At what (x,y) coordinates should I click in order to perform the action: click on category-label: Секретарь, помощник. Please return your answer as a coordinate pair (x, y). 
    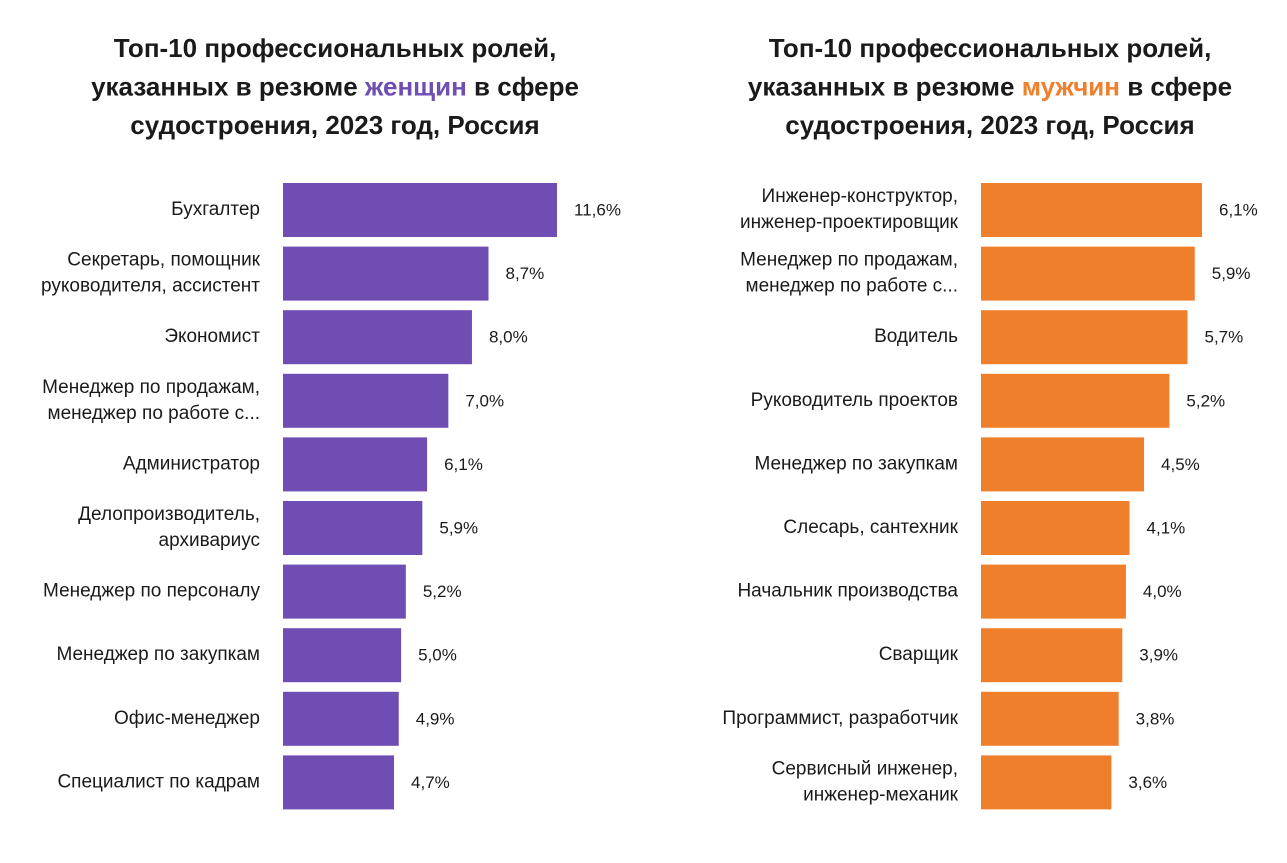
    Looking at the image, I should click on (163, 260).